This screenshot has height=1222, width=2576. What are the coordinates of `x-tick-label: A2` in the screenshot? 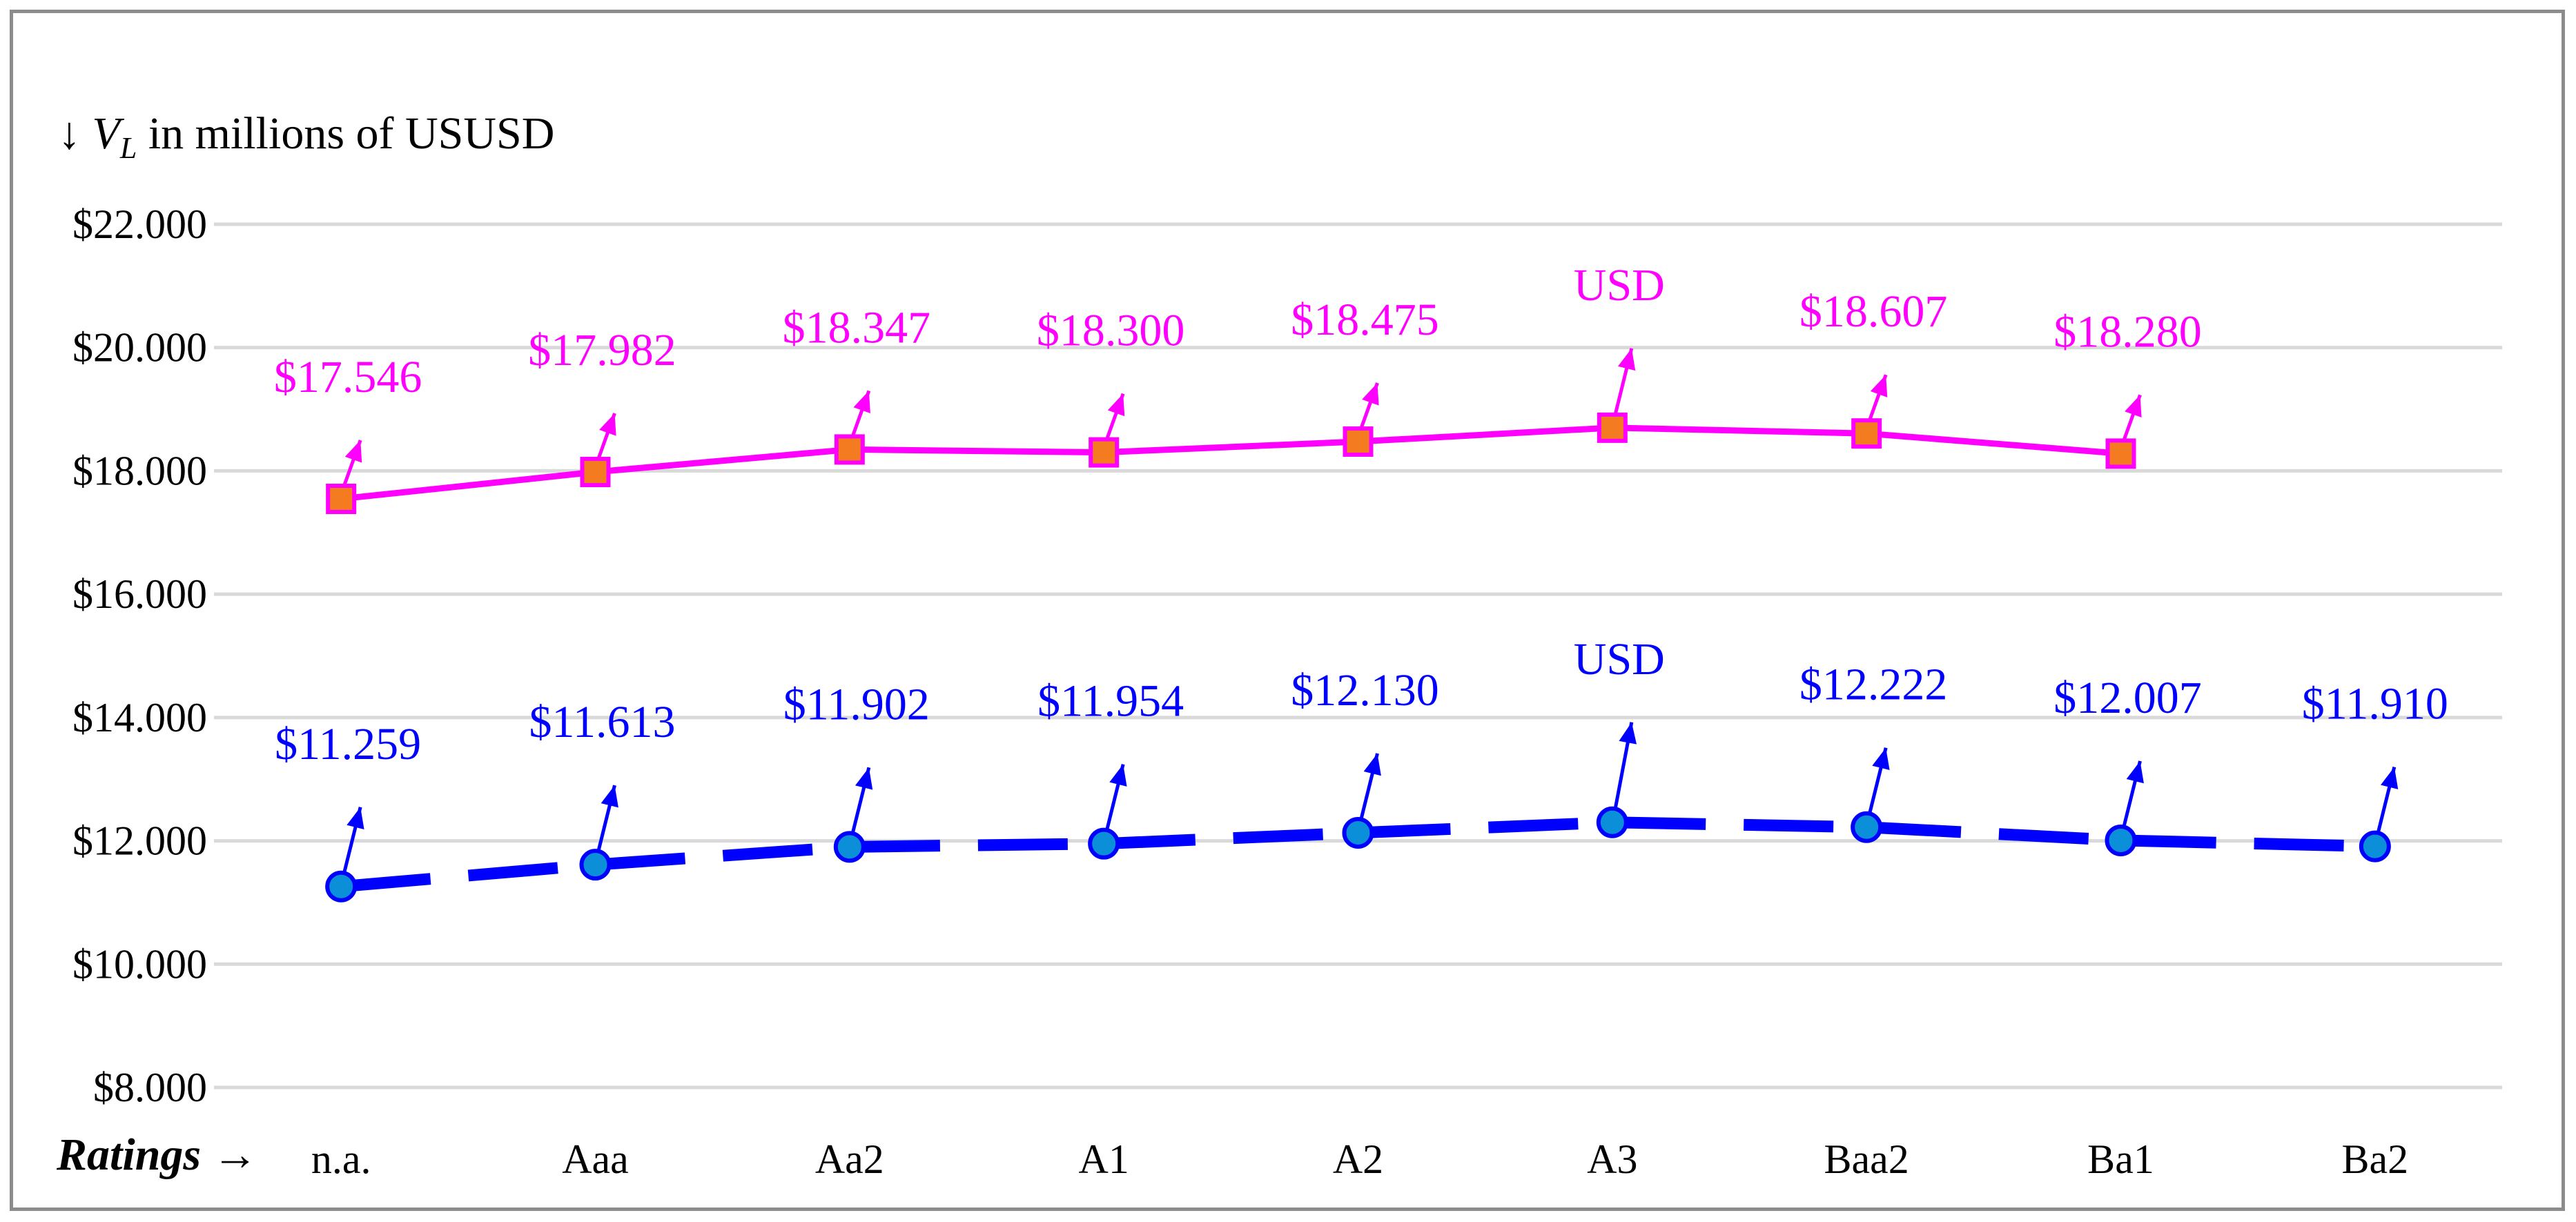 It's located at (1358, 1159).